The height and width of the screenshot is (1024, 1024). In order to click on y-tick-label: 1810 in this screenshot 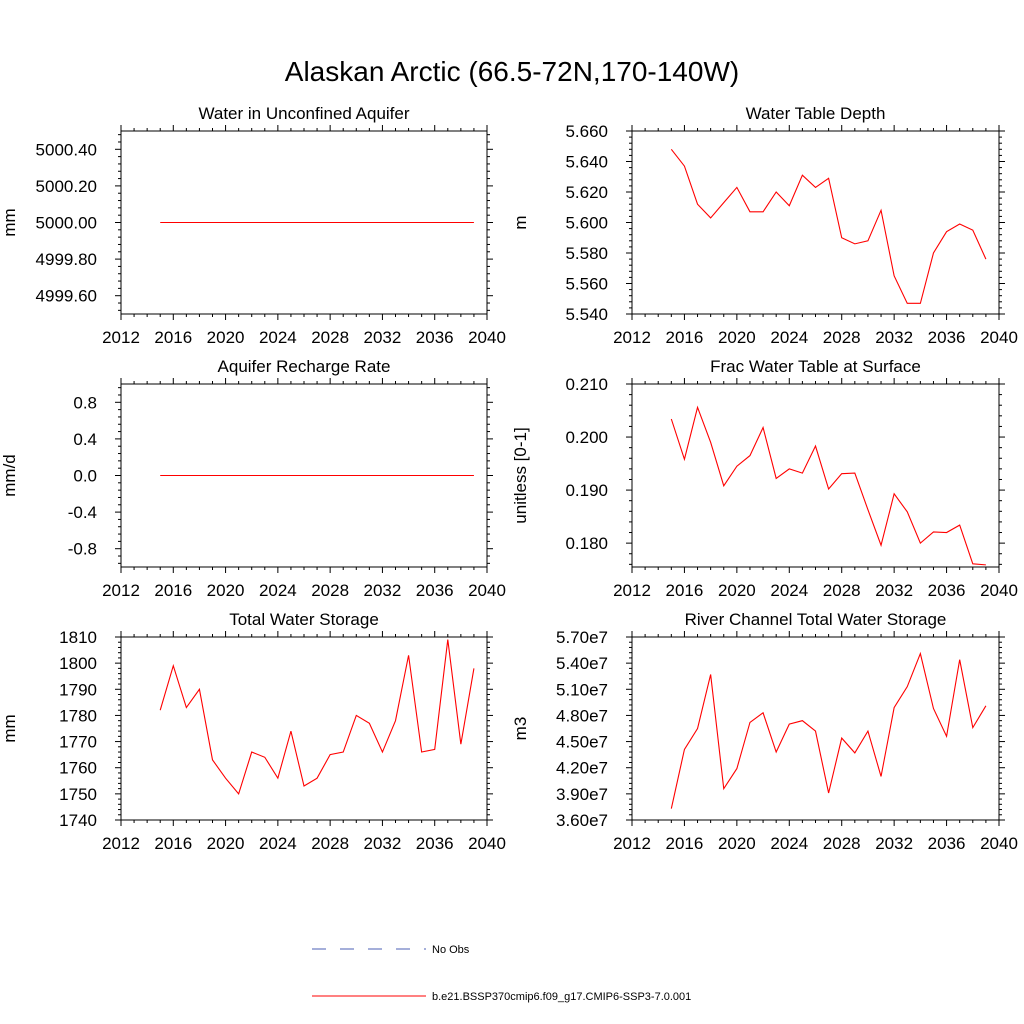, I will do `click(78, 637)`.